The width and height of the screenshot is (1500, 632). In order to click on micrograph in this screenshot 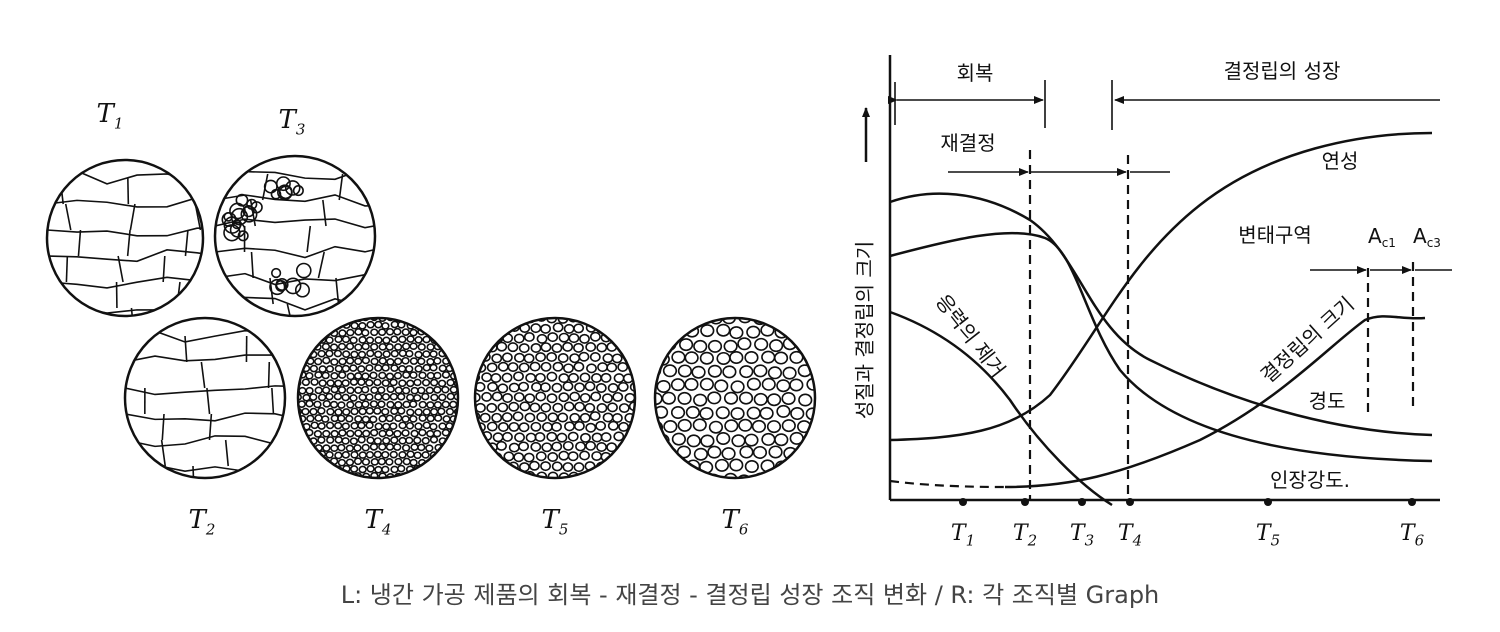, I will do `click(741, 399)`.